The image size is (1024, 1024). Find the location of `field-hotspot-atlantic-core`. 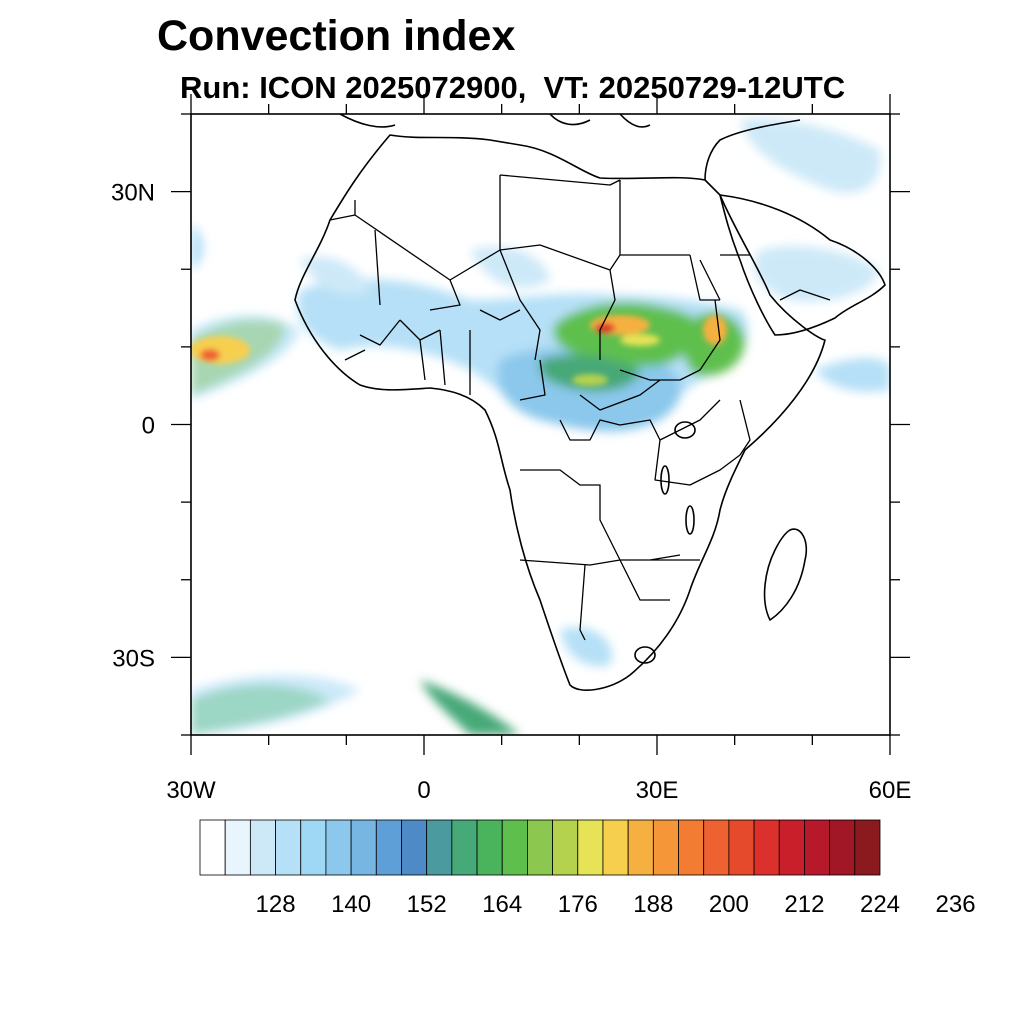

field-hotspot-atlantic-core is located at coordinates (210, 355).